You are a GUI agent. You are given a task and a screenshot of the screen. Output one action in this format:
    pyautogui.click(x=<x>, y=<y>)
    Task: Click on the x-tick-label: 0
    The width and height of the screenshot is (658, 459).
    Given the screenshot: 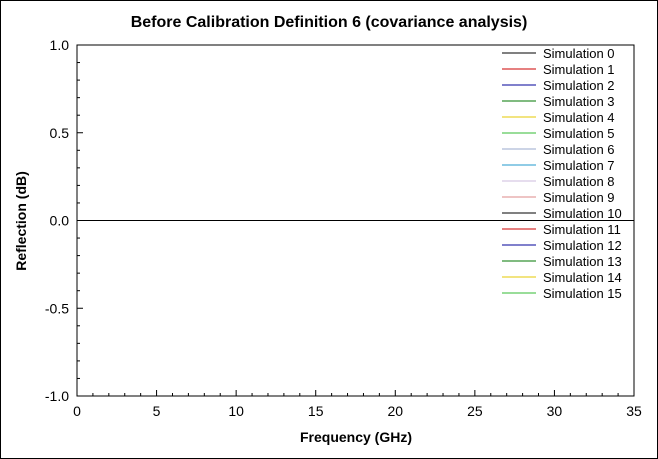 What is the action you would take?
    pyautogui.click(x=77, y=411)
    